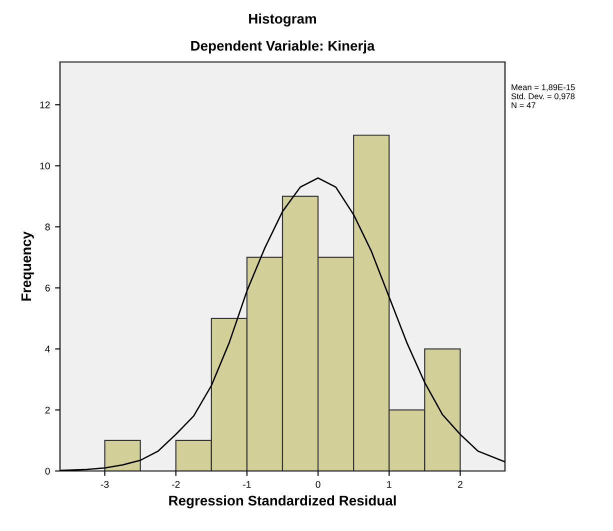 The width and height of the screenshot is (613, 531). What do you see at coordinates (176, 484) in the screenshot?
I see `x-tick-label: -2` at bounding box center [176, 484].